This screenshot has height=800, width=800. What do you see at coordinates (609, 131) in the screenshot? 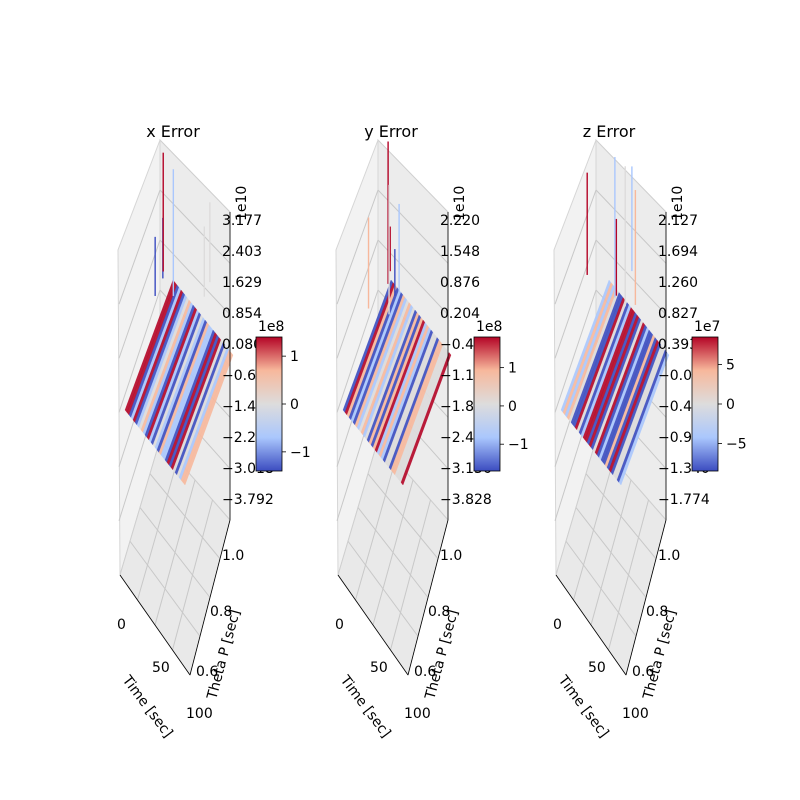
I see `chart-title: z Error` at bounding box center [609, 131].